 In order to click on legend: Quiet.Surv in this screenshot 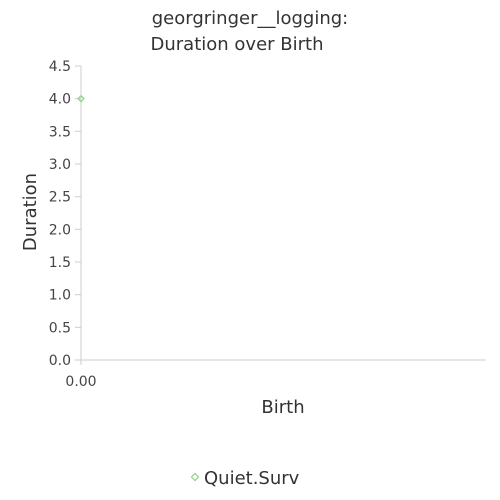, I will do `click(246, 478)`.